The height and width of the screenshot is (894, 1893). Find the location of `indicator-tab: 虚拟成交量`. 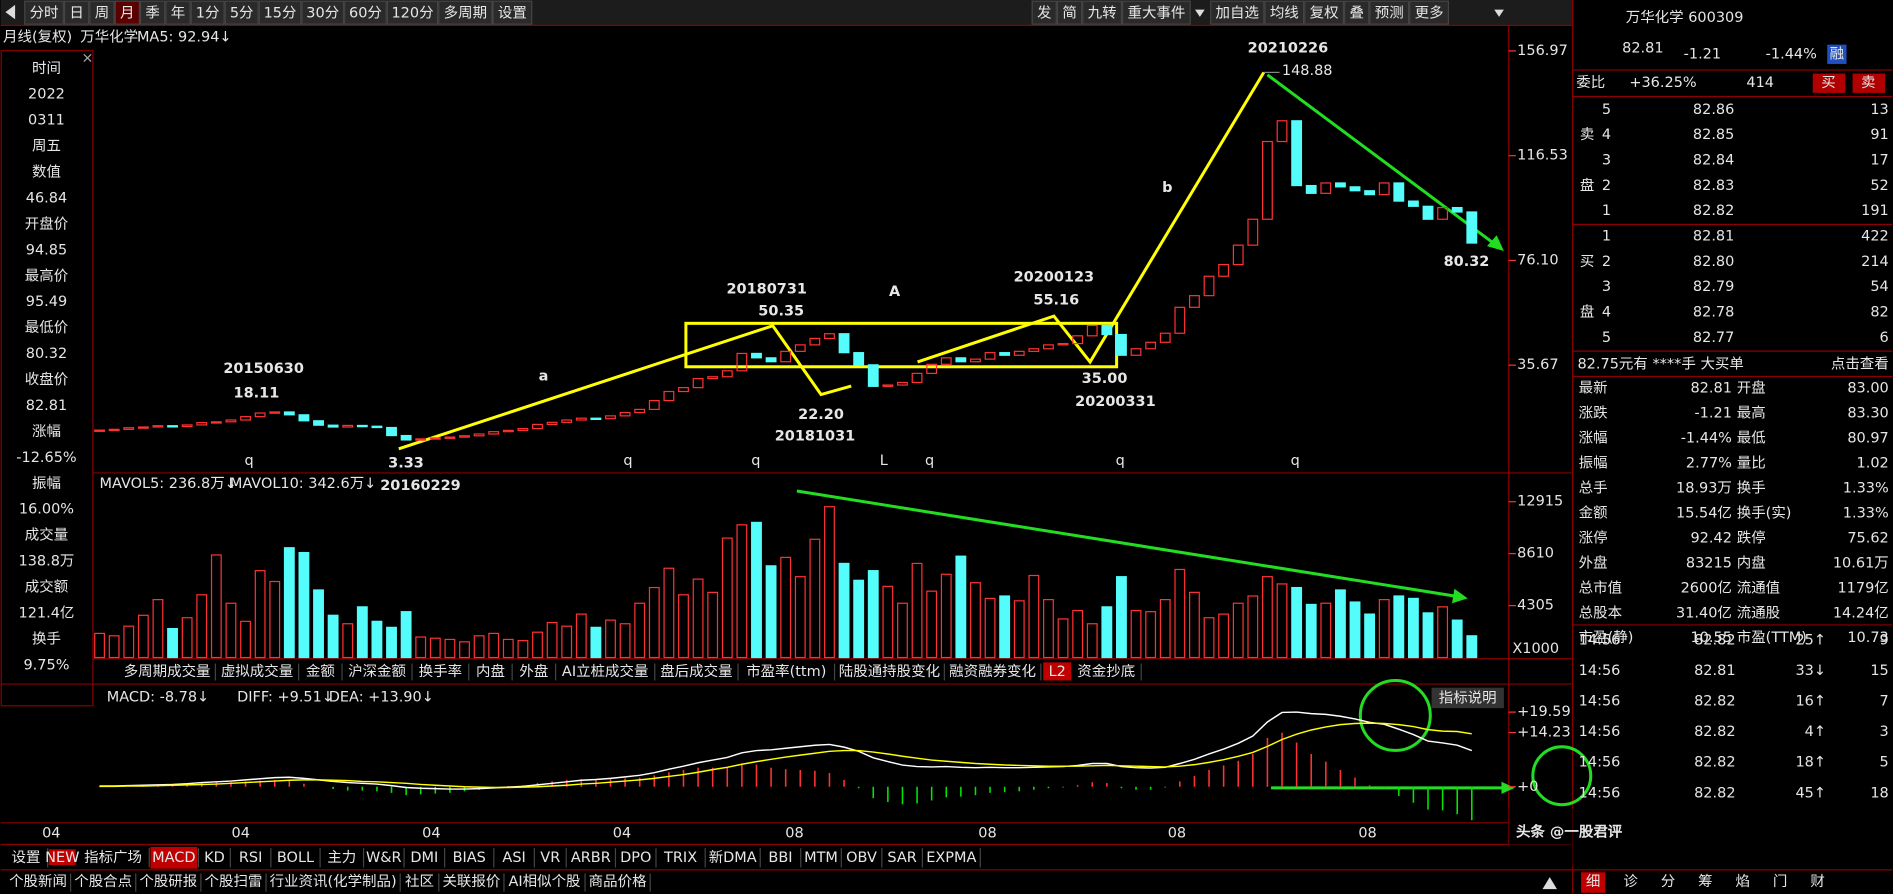

indicator-tab: 虚拟成交量 is located at coordinates (257, 671).